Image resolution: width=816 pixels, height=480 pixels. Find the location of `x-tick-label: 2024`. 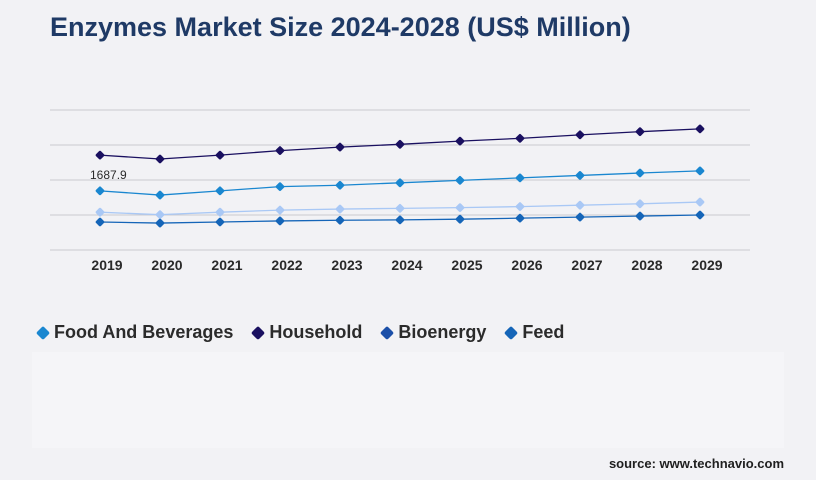

x-tick-label: 2024 is located at coordinates (406, 265).